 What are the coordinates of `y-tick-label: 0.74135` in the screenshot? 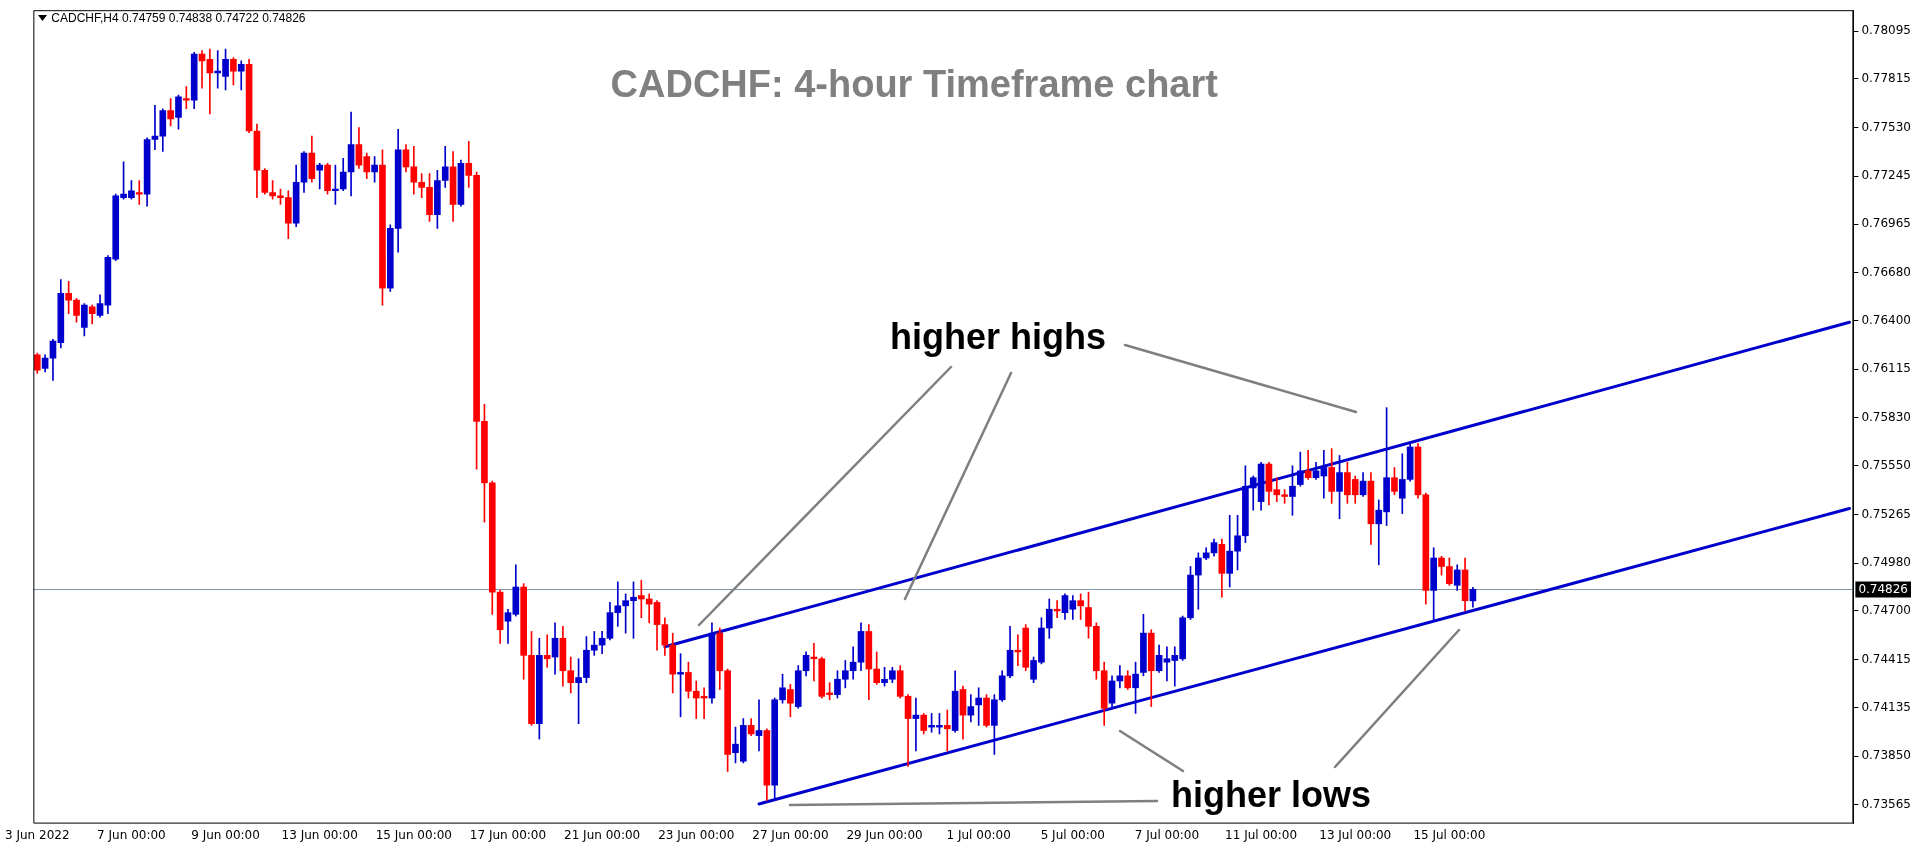 It's located at (1886, 706).